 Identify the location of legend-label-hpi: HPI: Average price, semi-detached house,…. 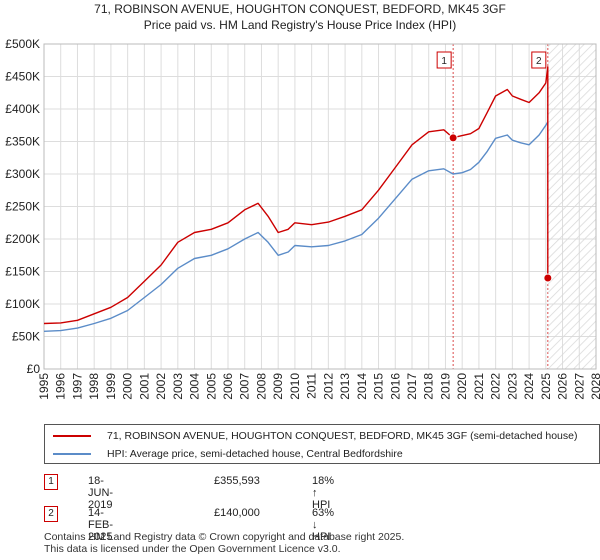
(255, 454).